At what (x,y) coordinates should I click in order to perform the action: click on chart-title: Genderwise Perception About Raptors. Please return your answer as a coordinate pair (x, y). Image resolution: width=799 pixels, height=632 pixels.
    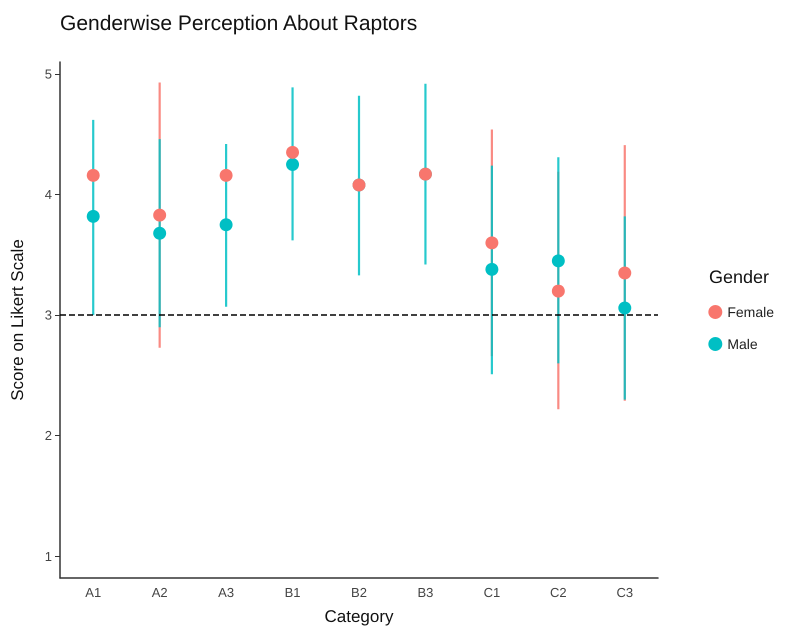
    Looking at the image, I should click on (239, 23).